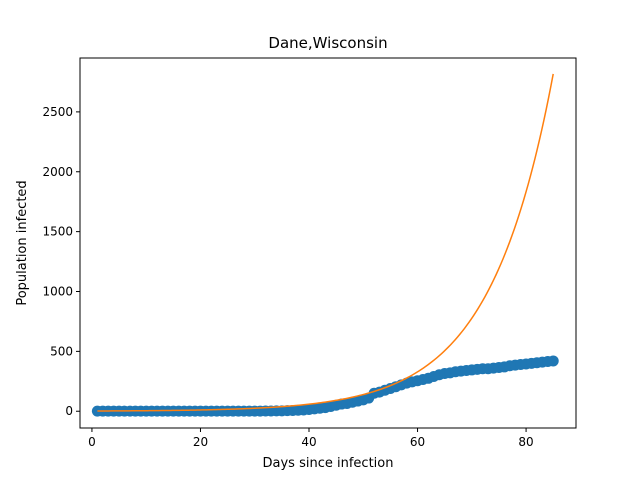 The width and height of the screenshot is (640, 480). Describe the element at coordinates (92, 442) in the screenshot. I see `x-tick-label: 0` at that location.